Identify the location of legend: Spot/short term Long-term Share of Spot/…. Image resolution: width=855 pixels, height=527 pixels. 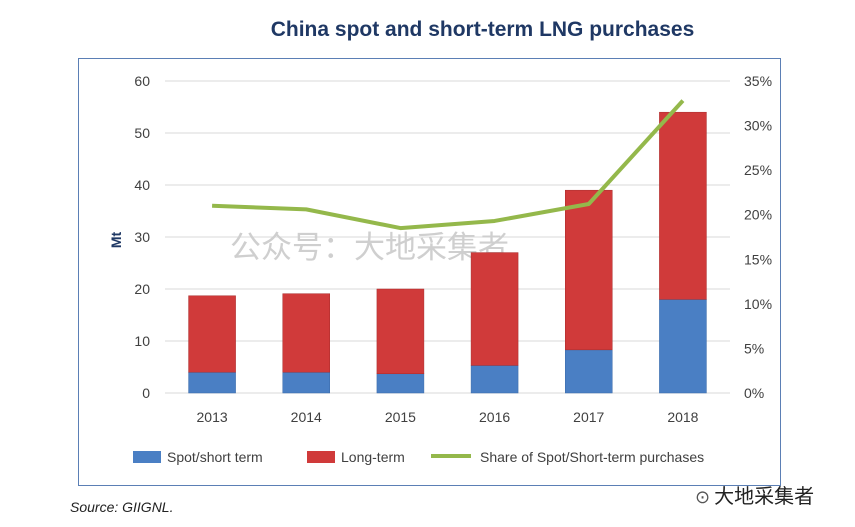
(418, 457).